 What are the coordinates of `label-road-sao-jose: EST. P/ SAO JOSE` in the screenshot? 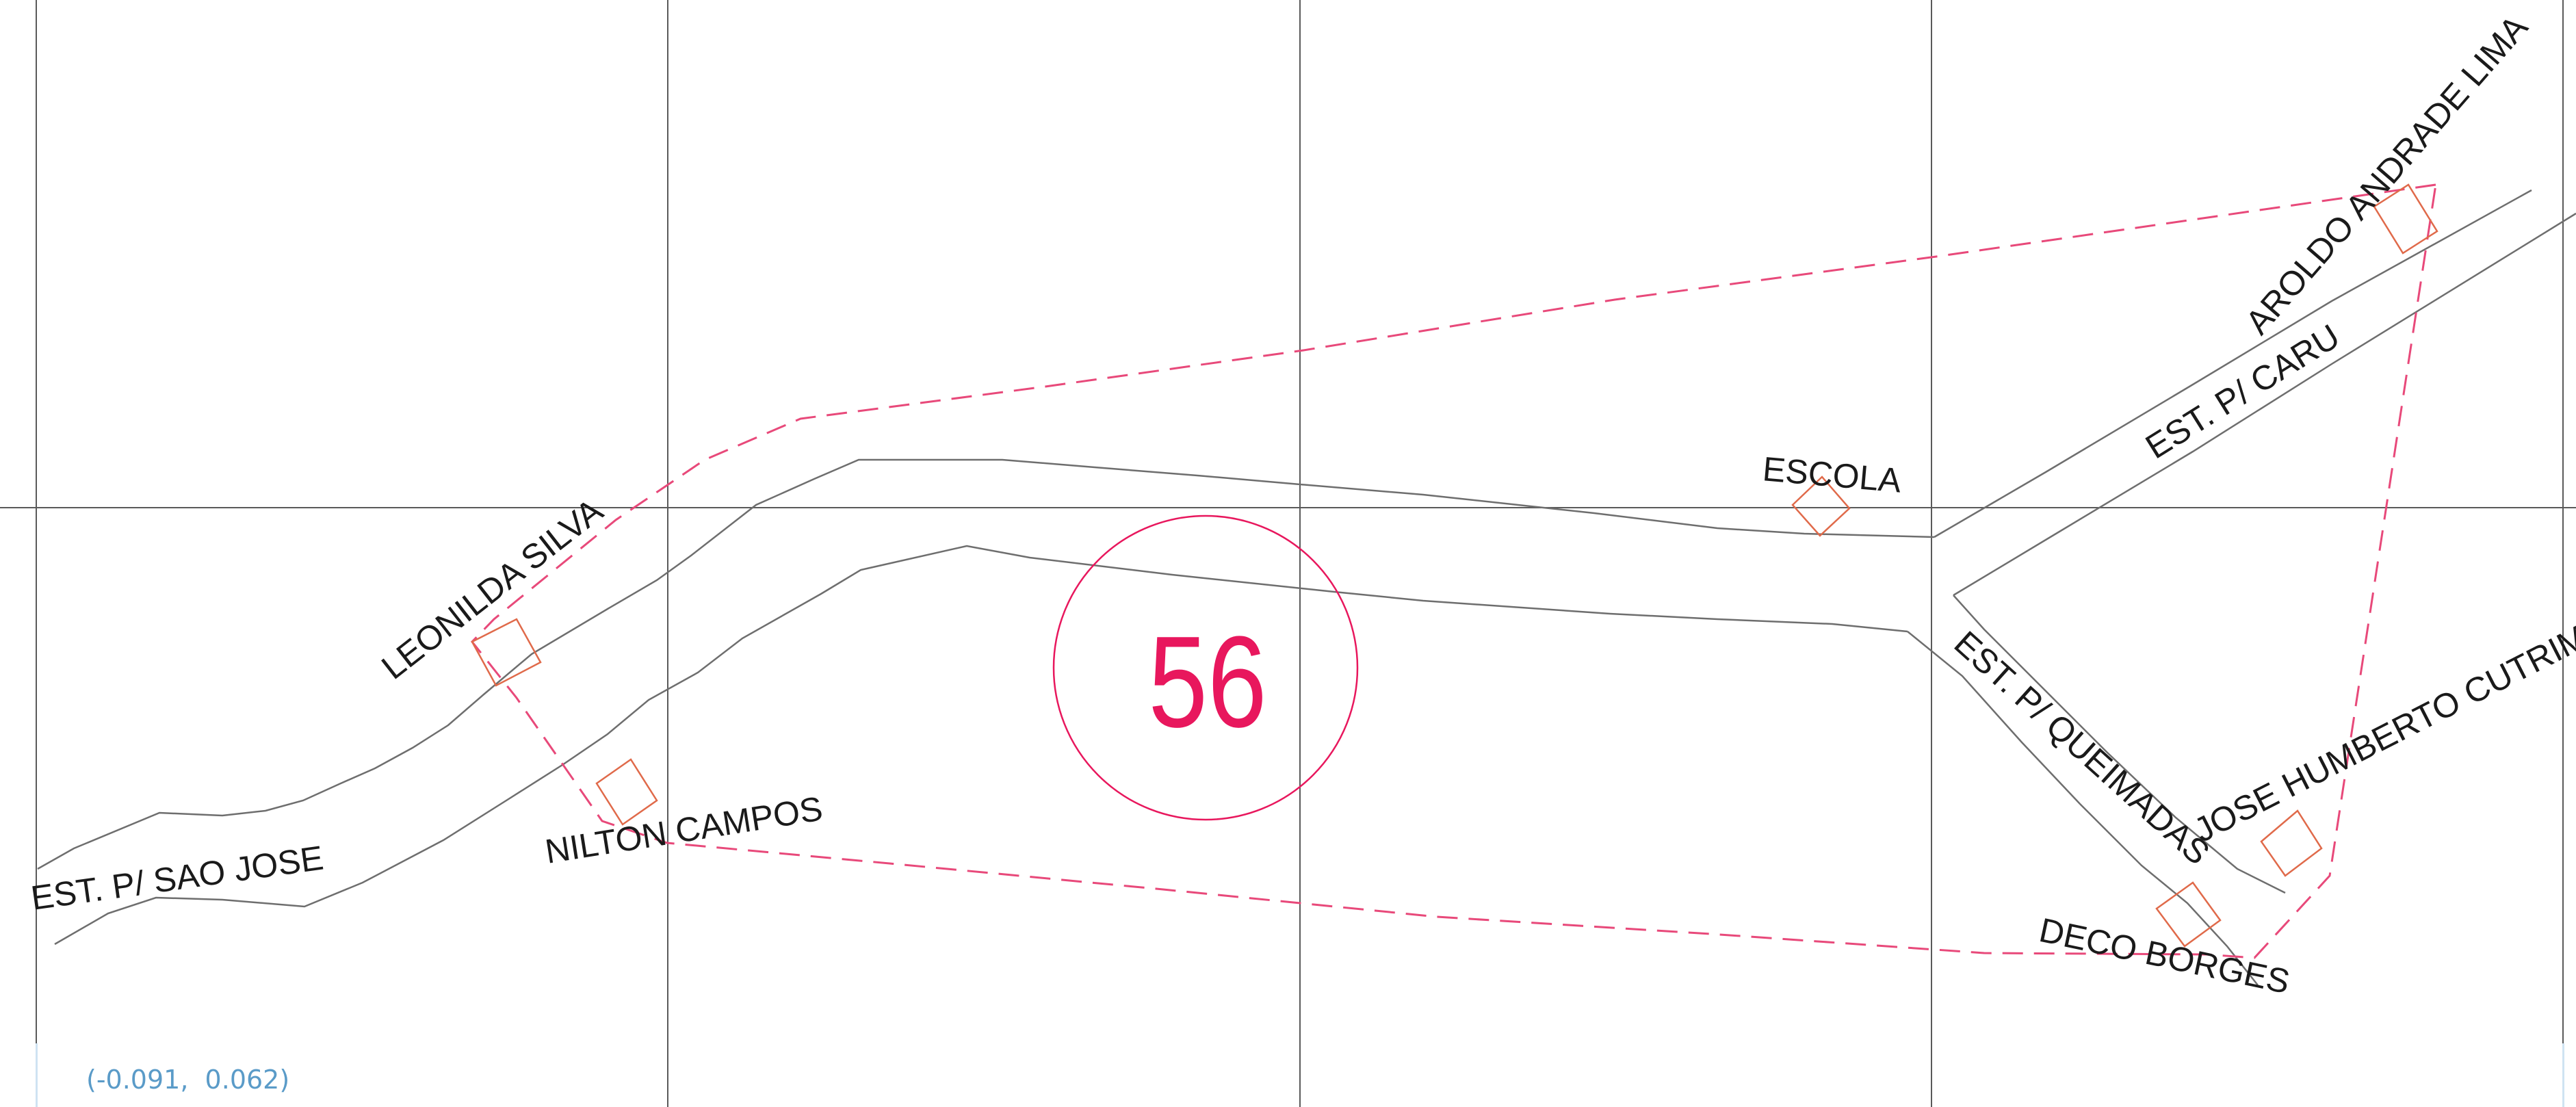 It's located at (178, 878).